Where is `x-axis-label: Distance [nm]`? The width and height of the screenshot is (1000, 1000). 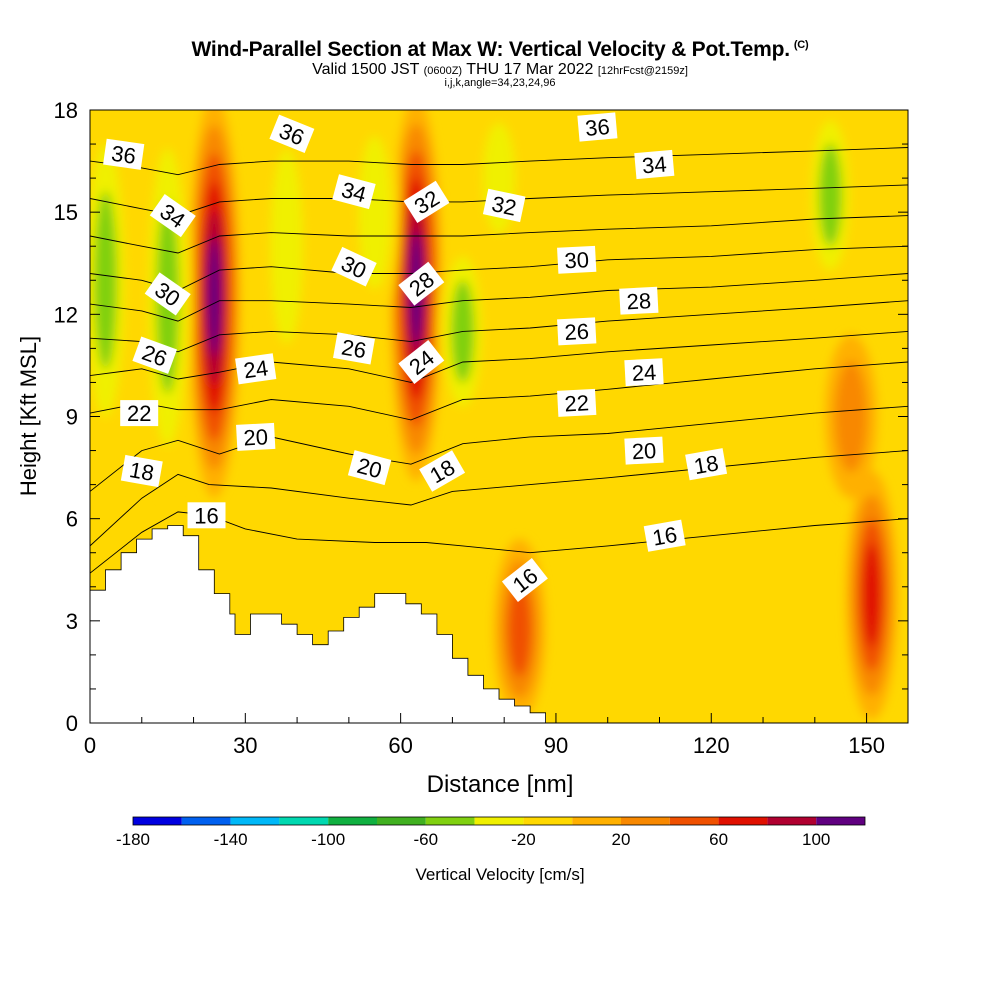 x-axis-label: Distance [nm] is located at coordinates (500, 784).